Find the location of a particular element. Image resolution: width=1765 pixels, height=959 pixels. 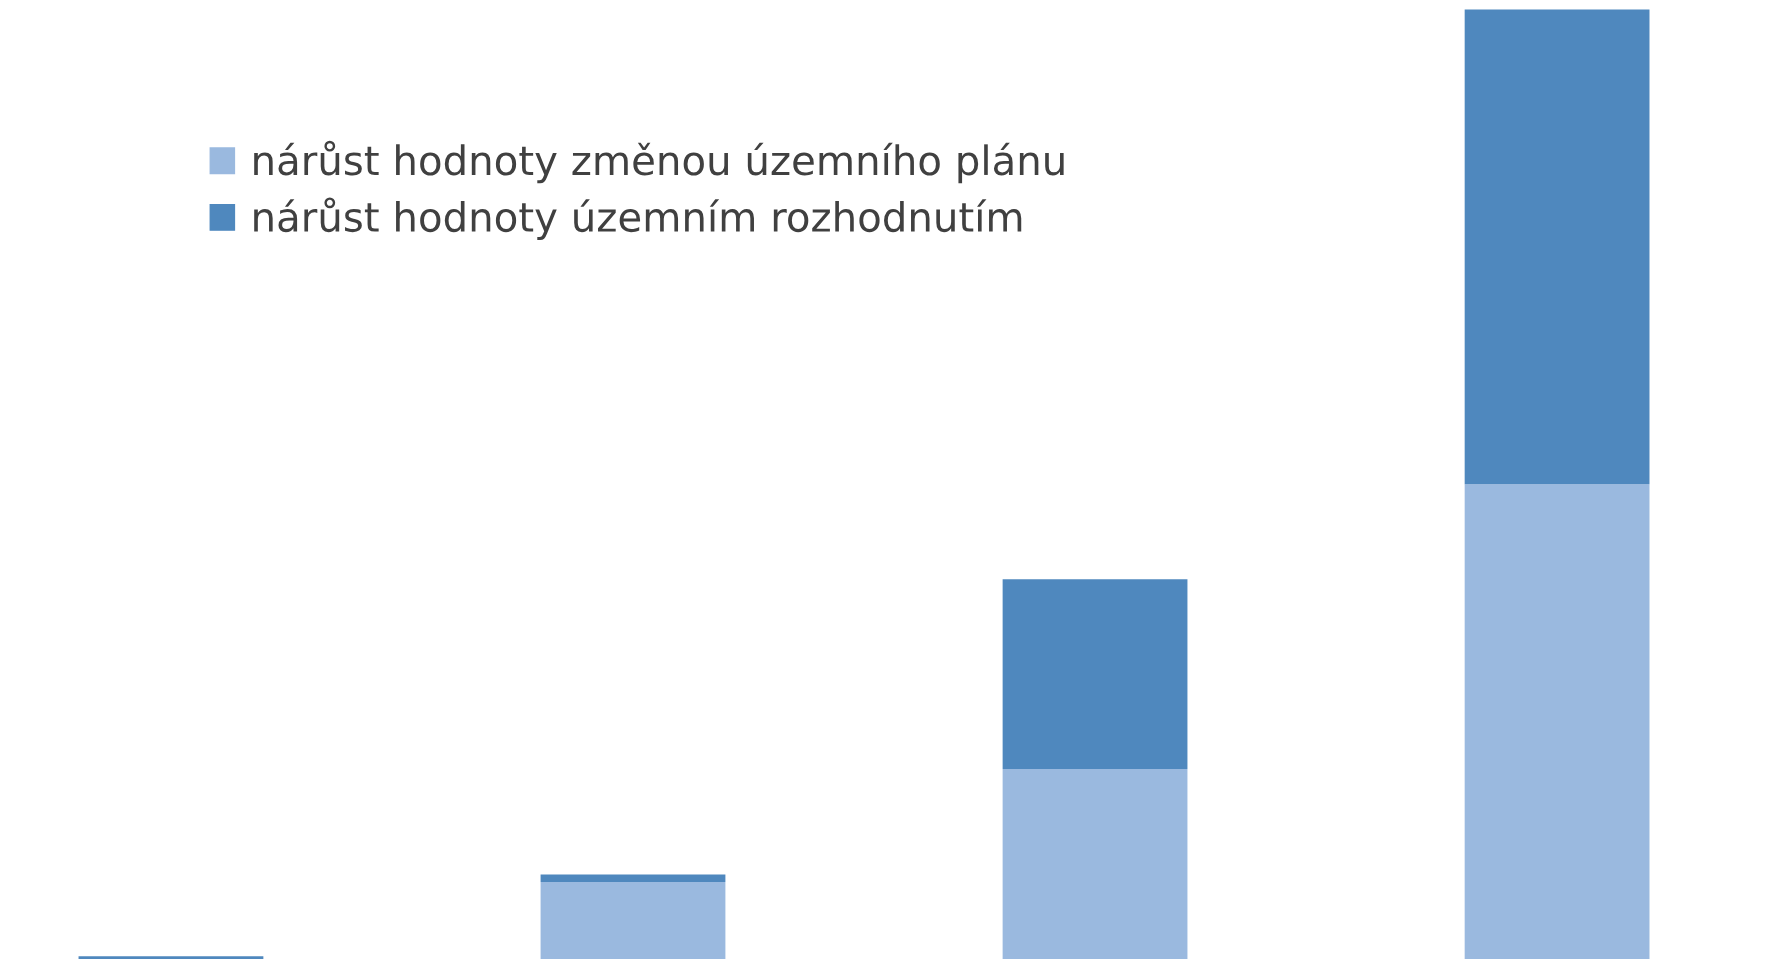

legend-label: nárůst hodnoty změnou územního plánu is located at coordinates (659, 162).